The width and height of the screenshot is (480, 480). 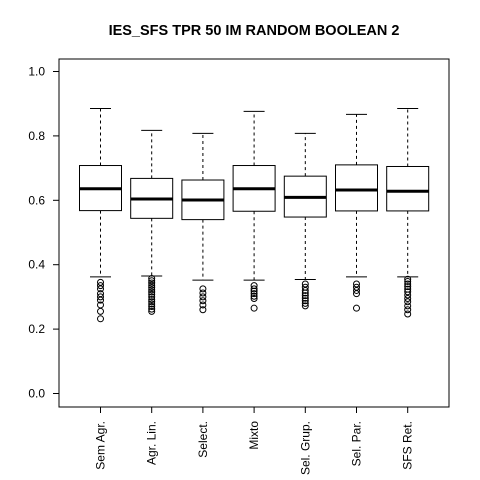 I want to click on x-tick-label: Sel. Grup., so click(x=305, y=448).